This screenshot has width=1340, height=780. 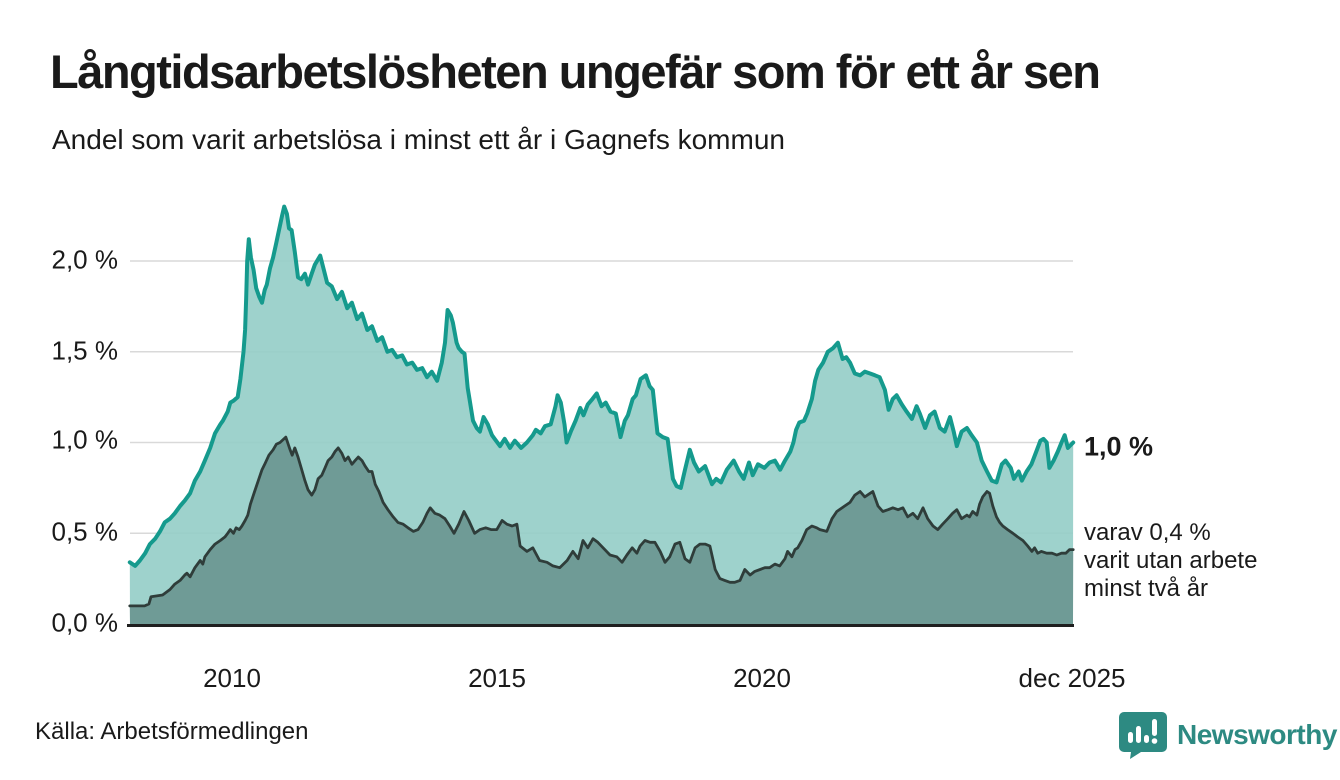 I want to click on y-tick-2_0: 2,0 %, so click(x=85, y=259).